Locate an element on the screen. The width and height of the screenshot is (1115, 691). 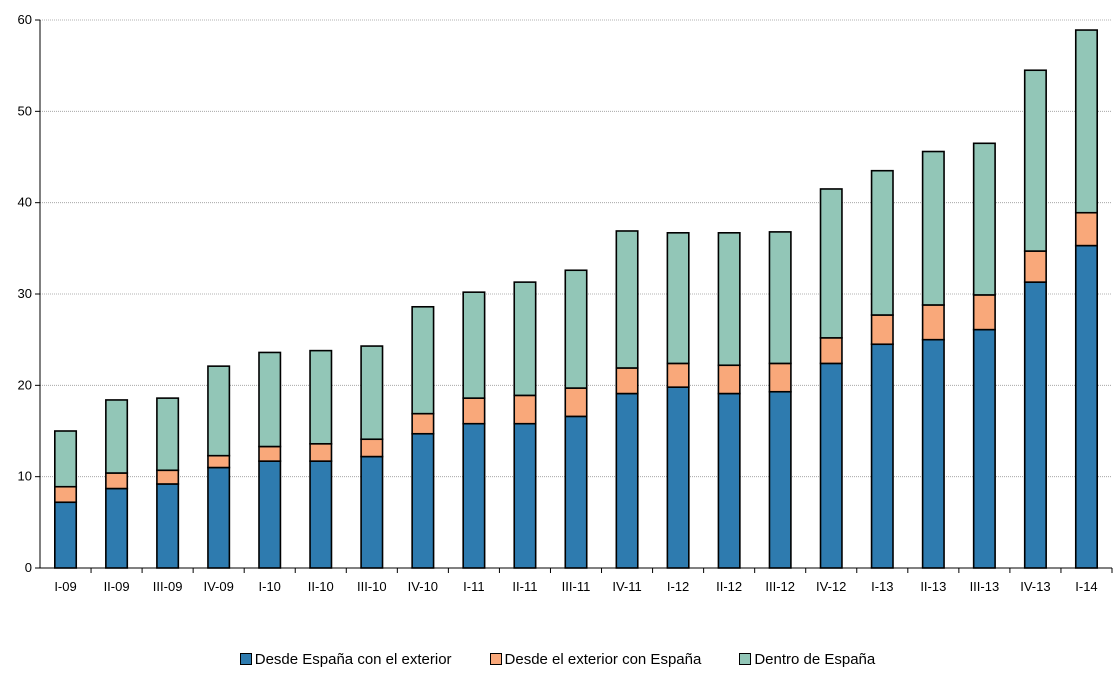
x-tick-label: III-09 is located at coordinates (168, 586).